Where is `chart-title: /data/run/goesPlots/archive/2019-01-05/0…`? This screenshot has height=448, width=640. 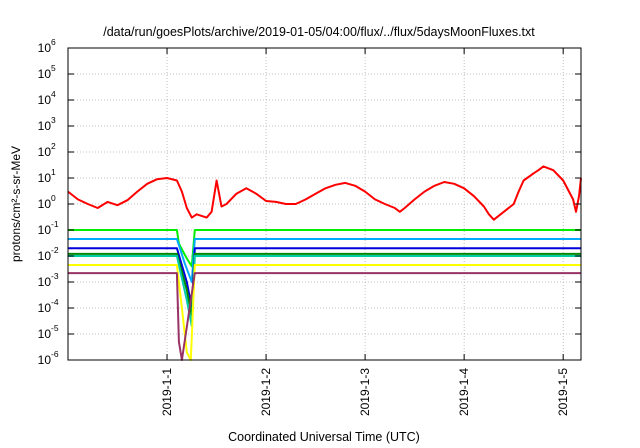 chart-title: /data/run/goesPlots/archive/2019-01-05/0… is located at coordinates (319, 32).